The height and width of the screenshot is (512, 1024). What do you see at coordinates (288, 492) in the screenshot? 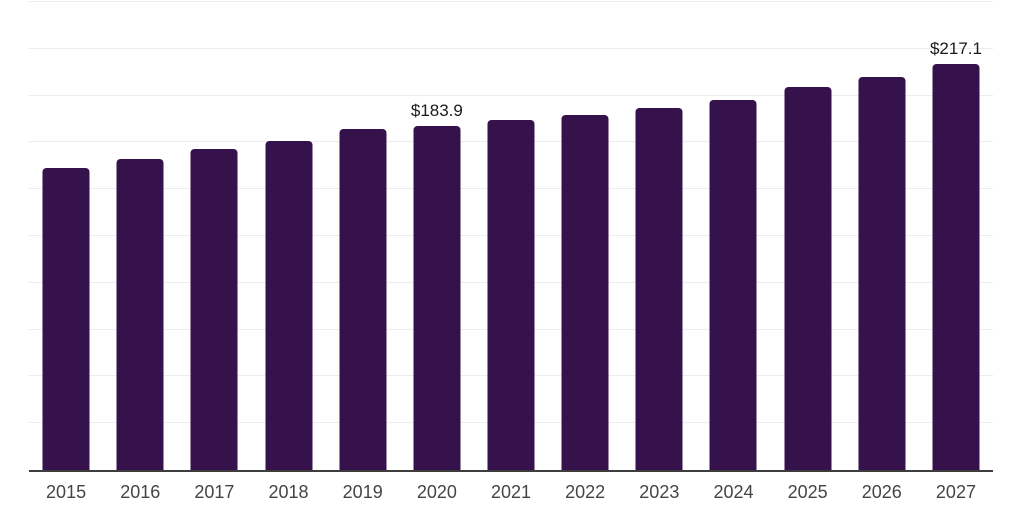
I see `x-axis-label-2018: 2018` at bounding box center [288, 492].